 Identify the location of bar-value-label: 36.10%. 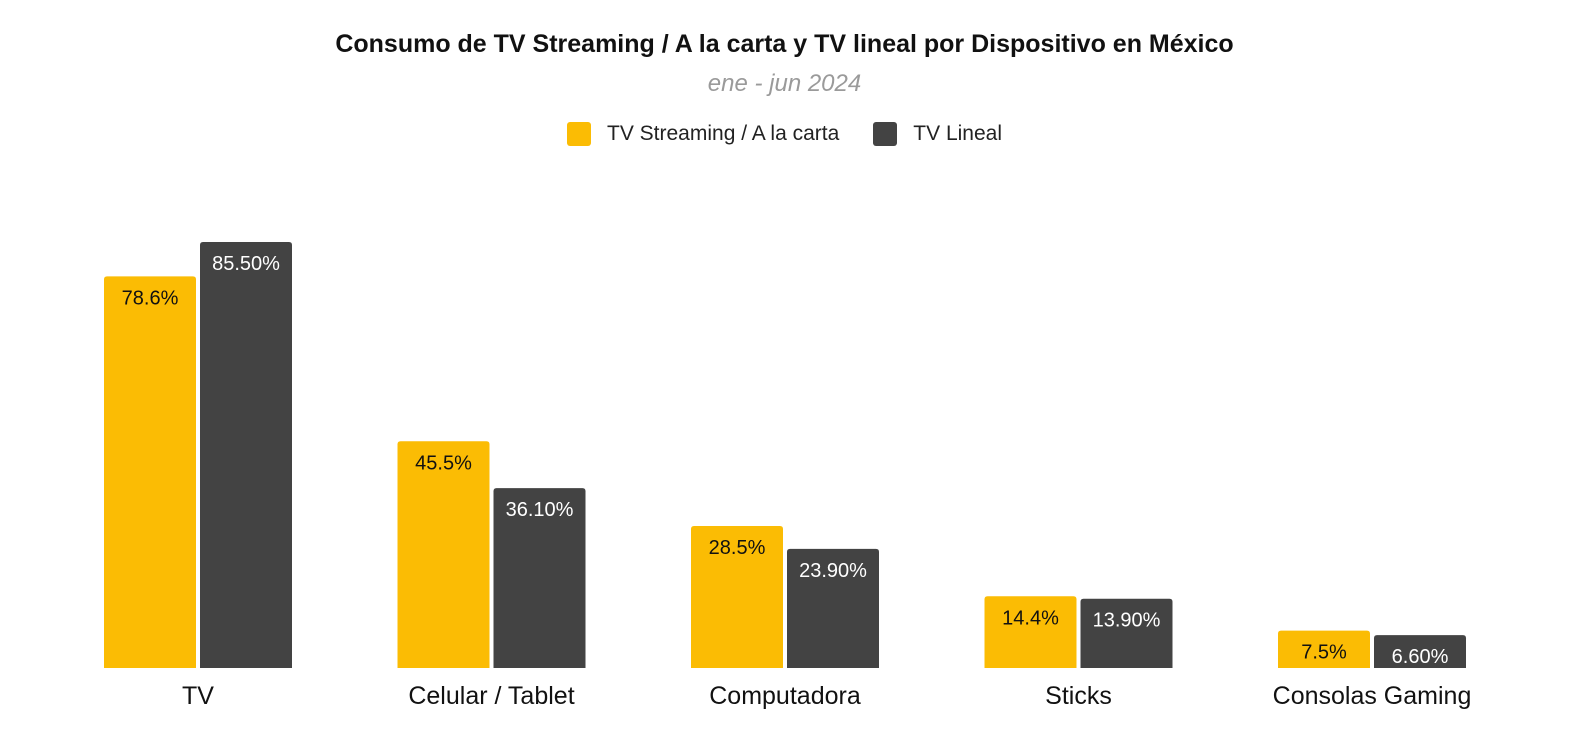
(540, 510).